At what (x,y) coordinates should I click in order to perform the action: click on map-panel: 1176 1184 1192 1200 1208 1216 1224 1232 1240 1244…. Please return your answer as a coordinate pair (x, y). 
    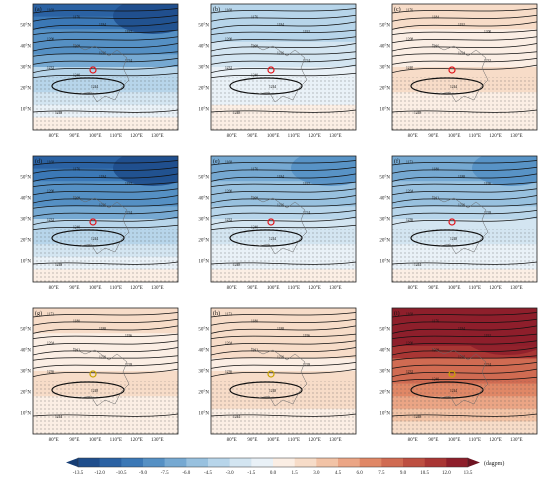
    Looking at the image, I should click on (458, 71).